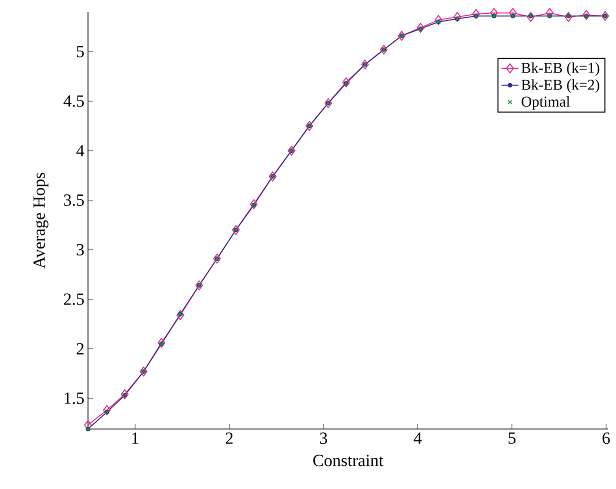 The width and height of the screenshot is (616, 489). Describe the element at coordinates (606, 438) in the screenshot. I see `x-tick-label: 6` at that location.